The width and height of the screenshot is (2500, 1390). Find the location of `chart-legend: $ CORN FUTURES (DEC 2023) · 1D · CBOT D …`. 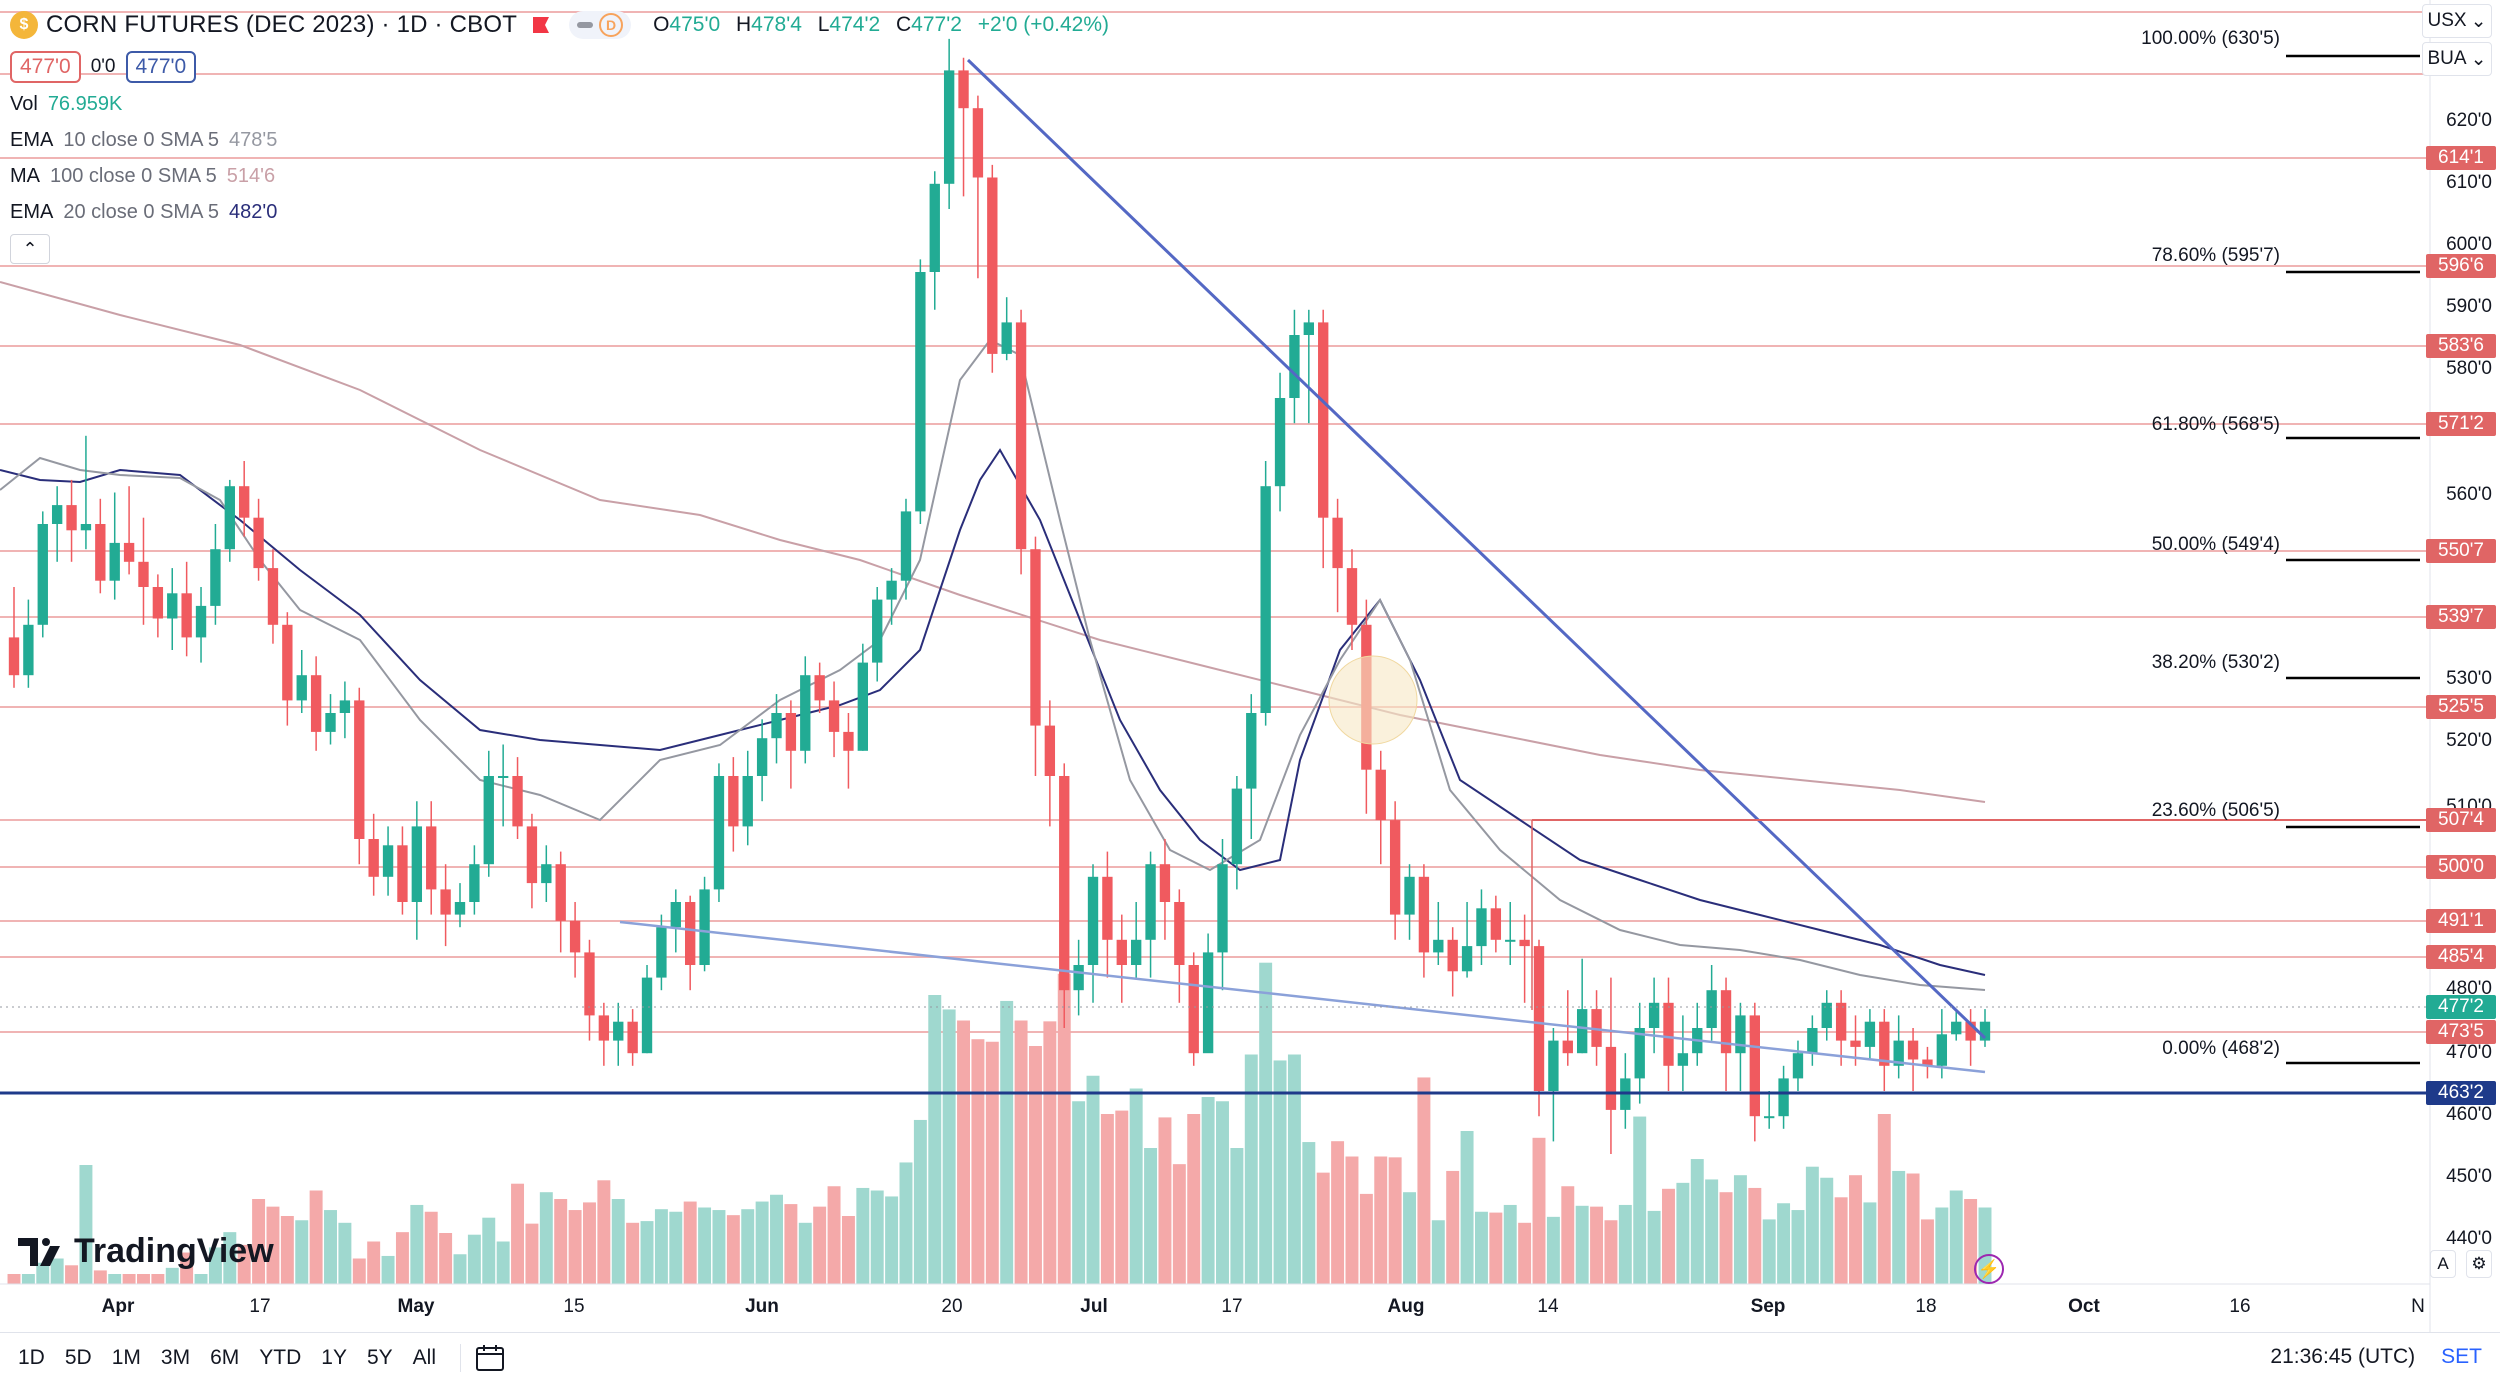

chart-legend: $ CORN FUTURES (DEC 2023) · 1D · CBOT D … is located at coordinates (564, 136).